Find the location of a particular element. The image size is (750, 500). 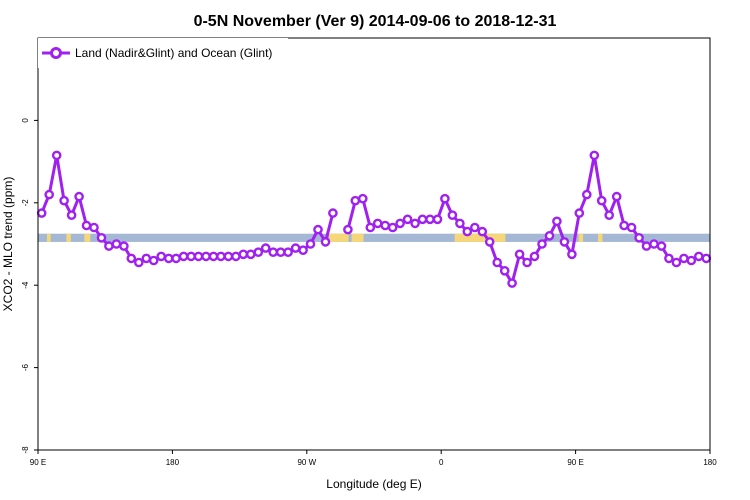

ocean-band is located at coordinates (374, 237).